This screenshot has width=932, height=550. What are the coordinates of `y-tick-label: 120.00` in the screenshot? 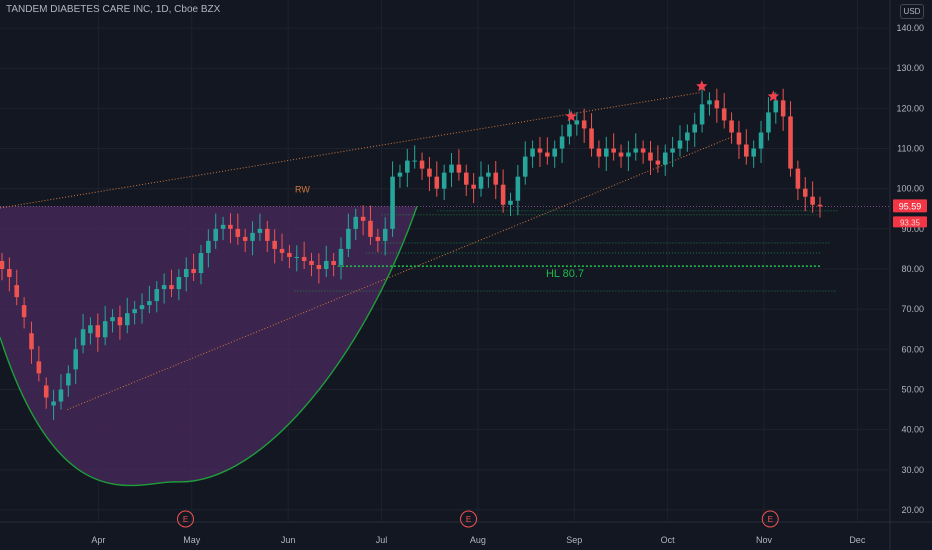 It's located at (910, 108).